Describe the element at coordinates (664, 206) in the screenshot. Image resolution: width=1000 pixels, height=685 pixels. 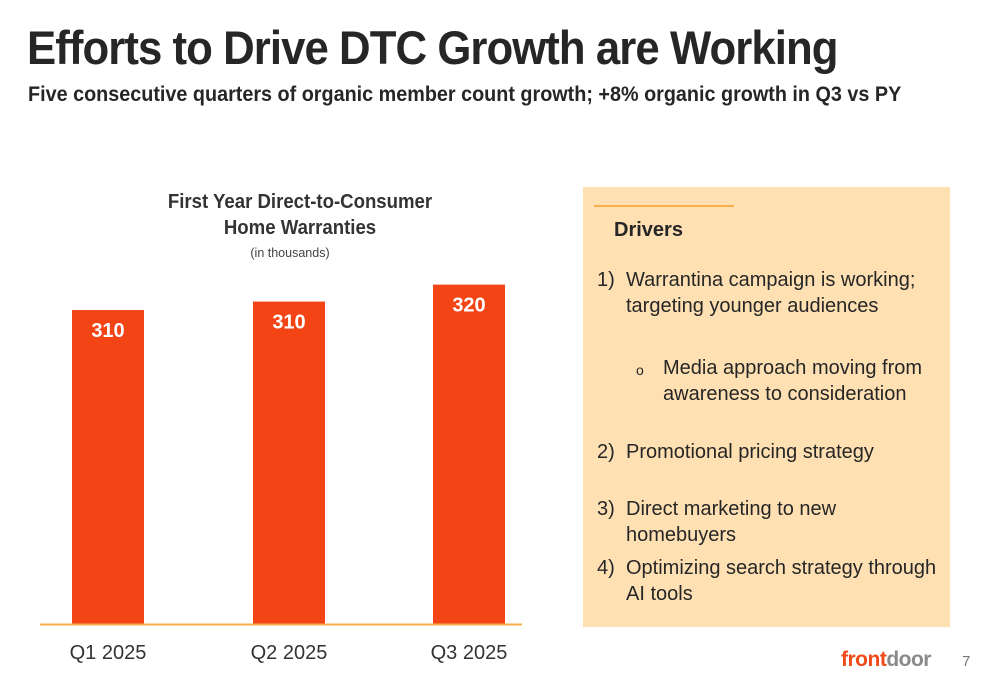
I see `panel-accent-rule` at that location.